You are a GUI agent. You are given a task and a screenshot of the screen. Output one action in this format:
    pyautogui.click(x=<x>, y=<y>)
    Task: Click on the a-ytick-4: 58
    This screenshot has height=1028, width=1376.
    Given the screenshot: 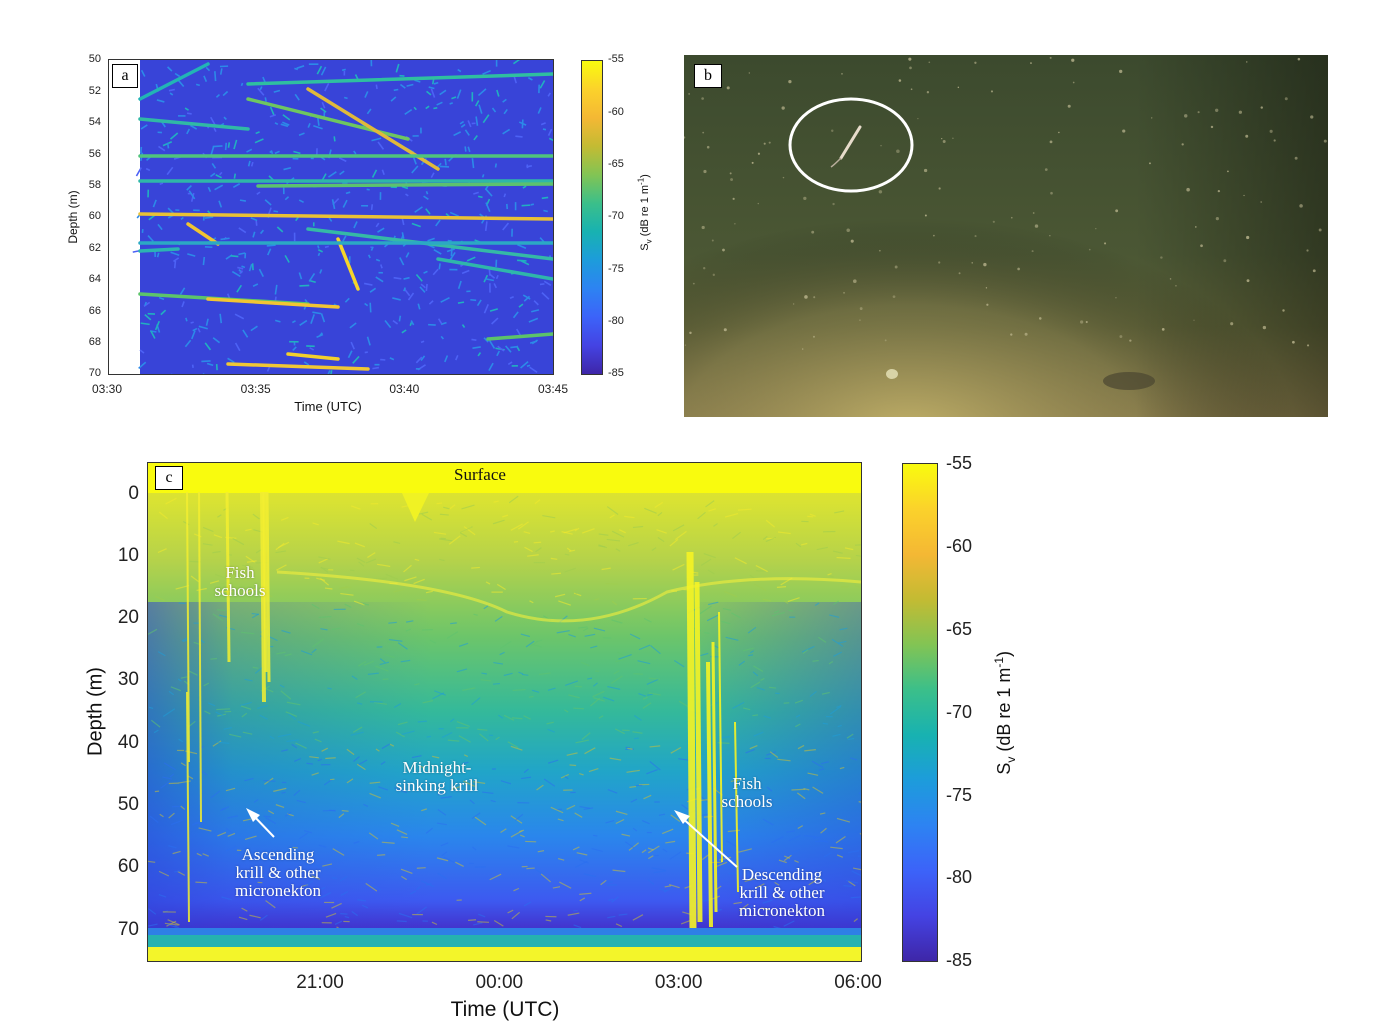 What is the action you would take?
    pyautogui.click(x=94, y=185)
    